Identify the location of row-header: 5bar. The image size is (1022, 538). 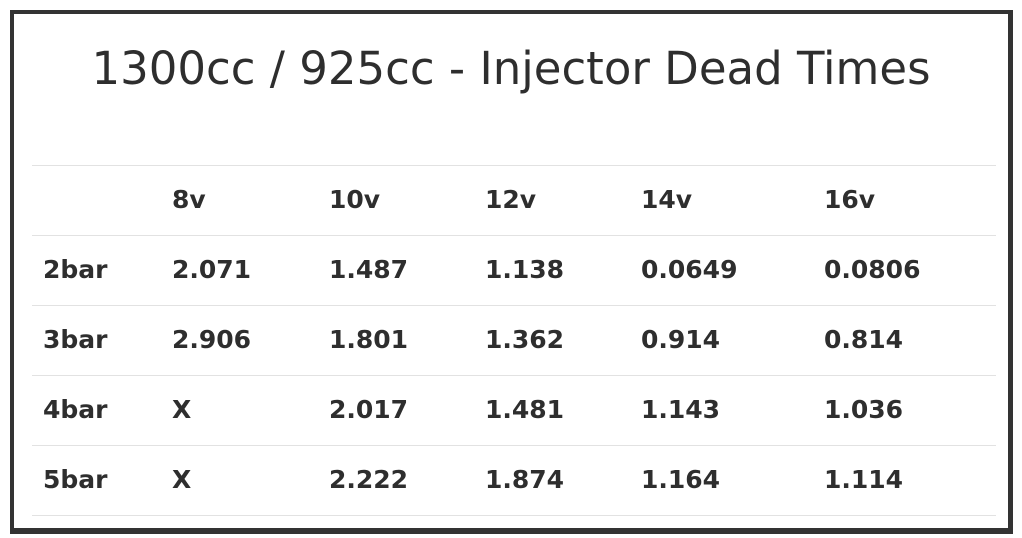
(75, 479).